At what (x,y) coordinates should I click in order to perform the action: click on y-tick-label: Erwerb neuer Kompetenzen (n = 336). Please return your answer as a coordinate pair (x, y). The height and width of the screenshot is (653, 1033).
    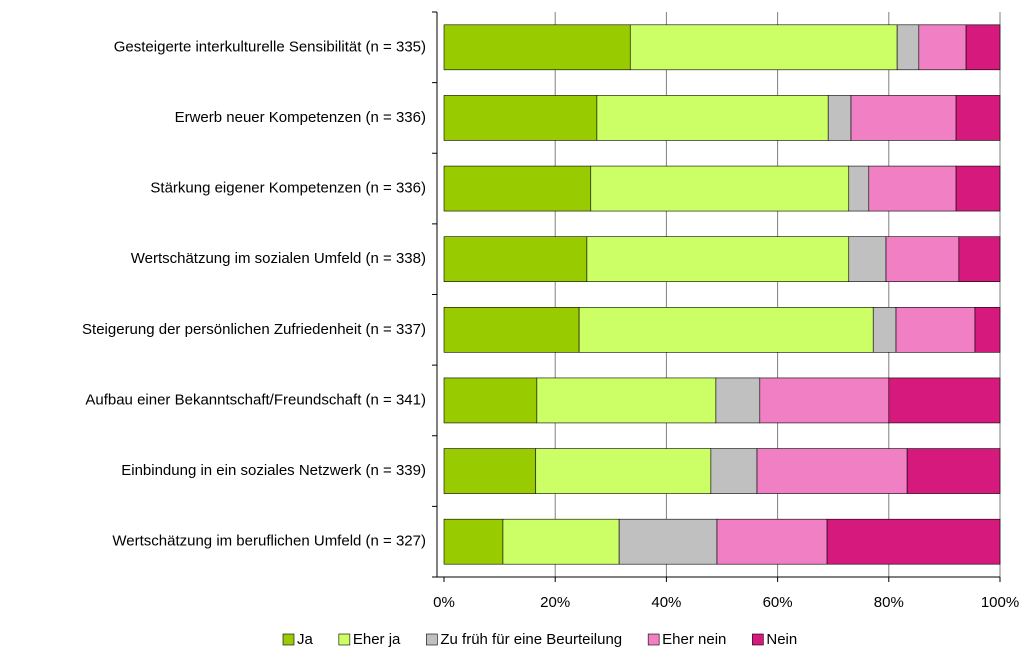
    Looking at the image, I should click on (300, 117).